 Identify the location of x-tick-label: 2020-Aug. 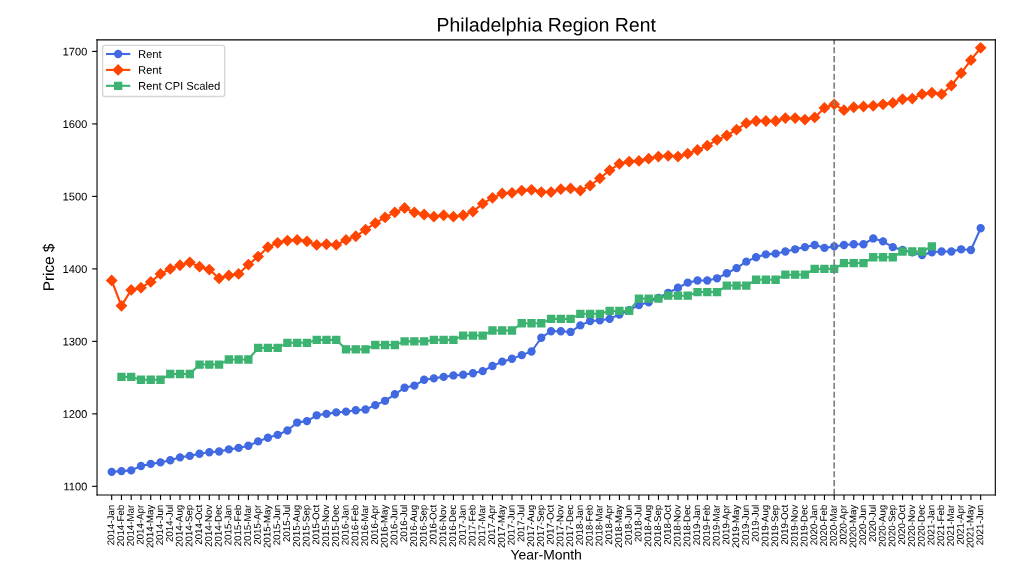
(883, 526).